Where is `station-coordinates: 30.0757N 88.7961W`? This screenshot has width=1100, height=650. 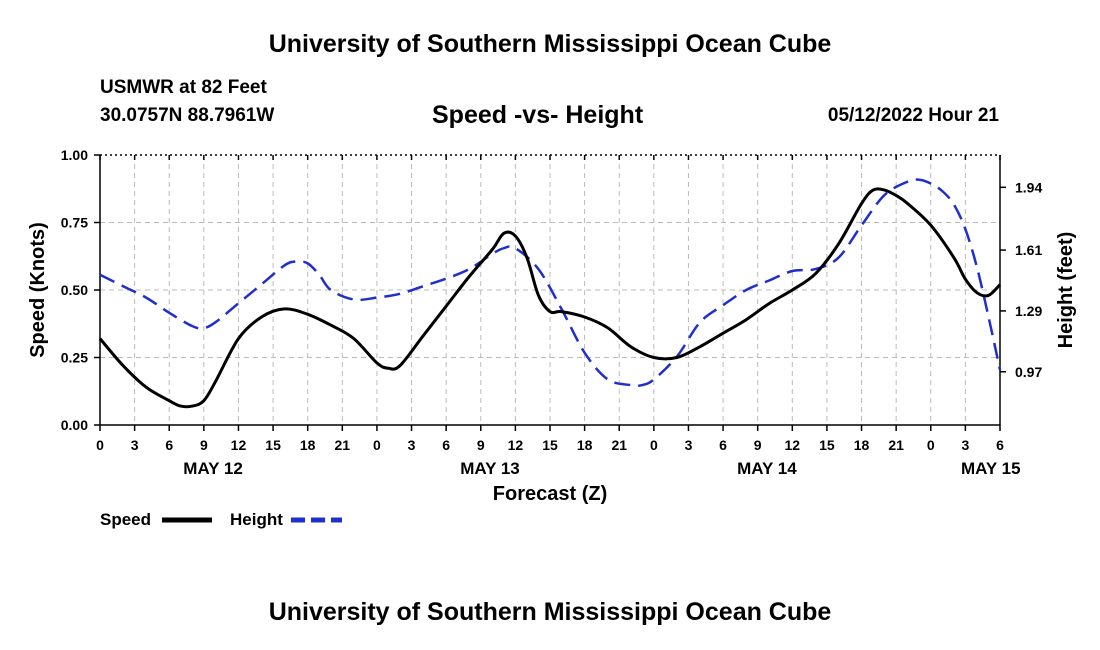
station-coordinates: 30.0757N 88.7961W is located at coordinates (187, 115).